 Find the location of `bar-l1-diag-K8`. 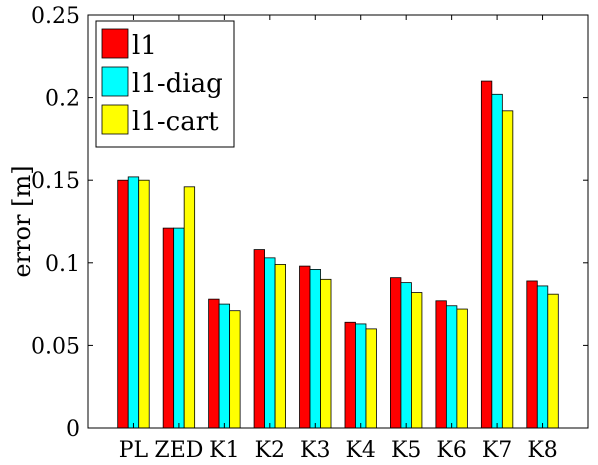

bar-l1-diag-K8 is located at coordinates (542, 357).